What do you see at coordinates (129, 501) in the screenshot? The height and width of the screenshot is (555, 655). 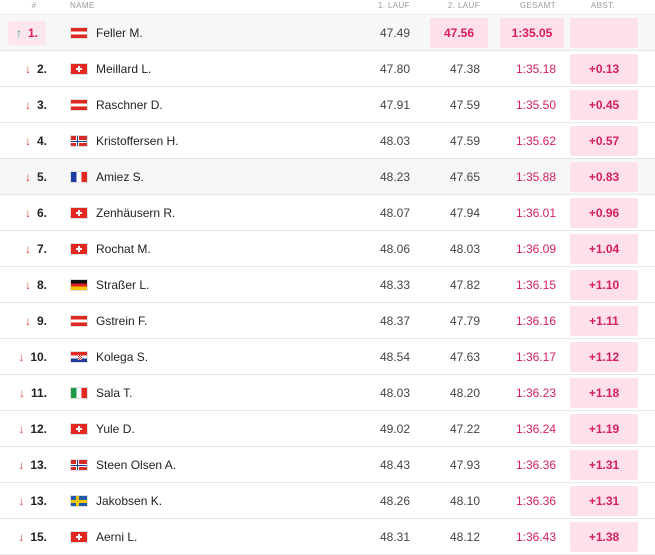 I see `athlete-name: Jakobsen K.` at bounding box center [129, 501].